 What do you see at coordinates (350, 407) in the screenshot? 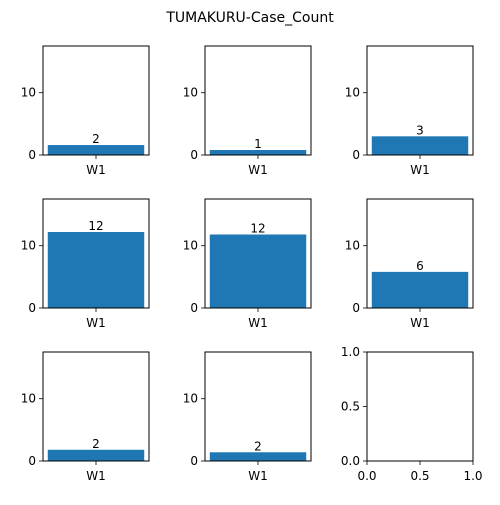
I see `y-tick-label: 0.5` at bounding box center [350, 407].